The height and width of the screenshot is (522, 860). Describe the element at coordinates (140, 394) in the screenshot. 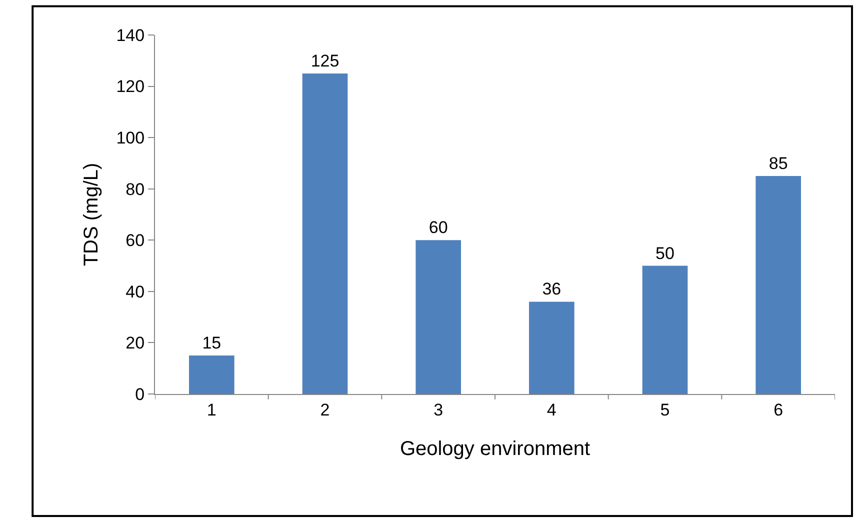

I see `y-tick-label: 0` at that location.